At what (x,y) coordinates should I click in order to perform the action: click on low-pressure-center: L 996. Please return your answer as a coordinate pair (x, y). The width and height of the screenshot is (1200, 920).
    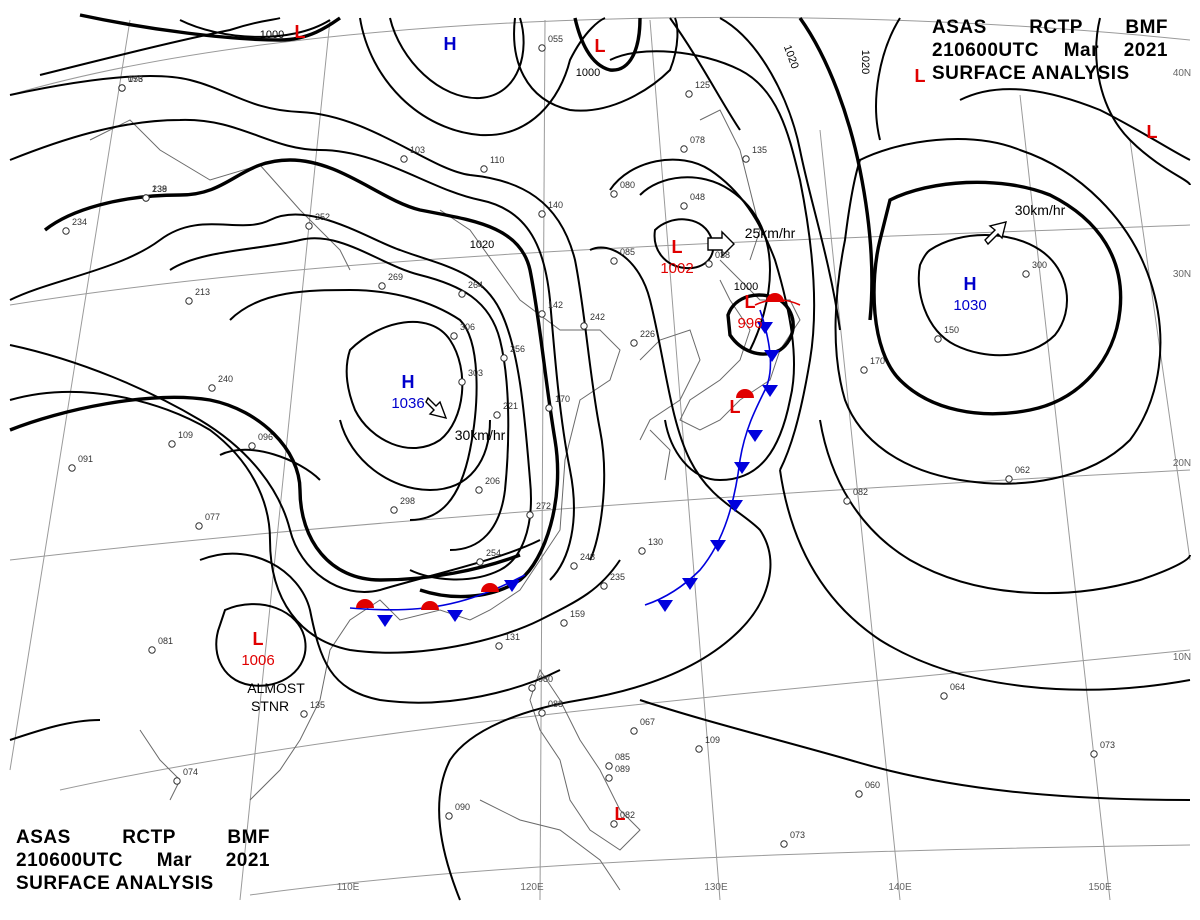
    Looking at the image, I should click on (749, 312).